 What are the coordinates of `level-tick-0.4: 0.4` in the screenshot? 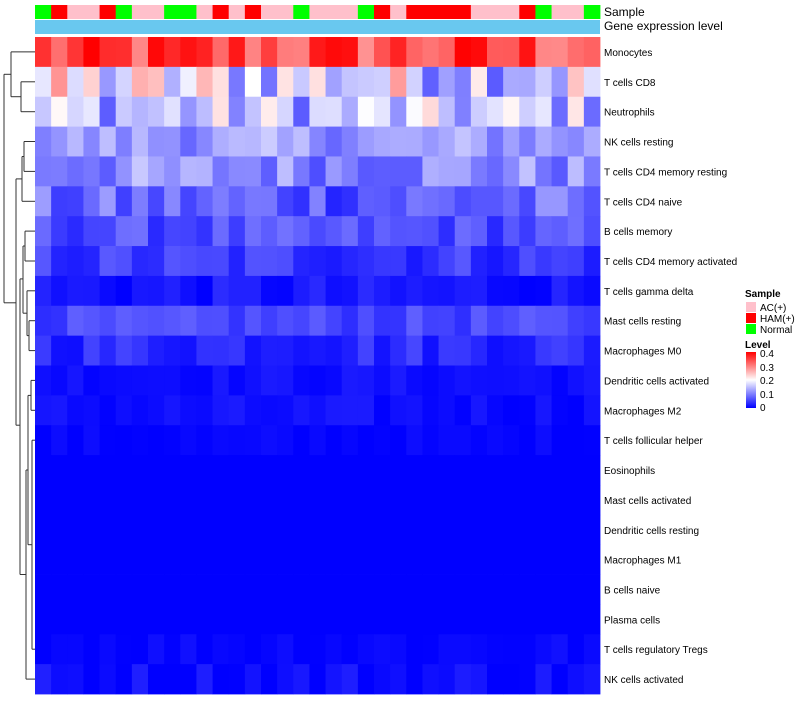 It's located at (767, 354).